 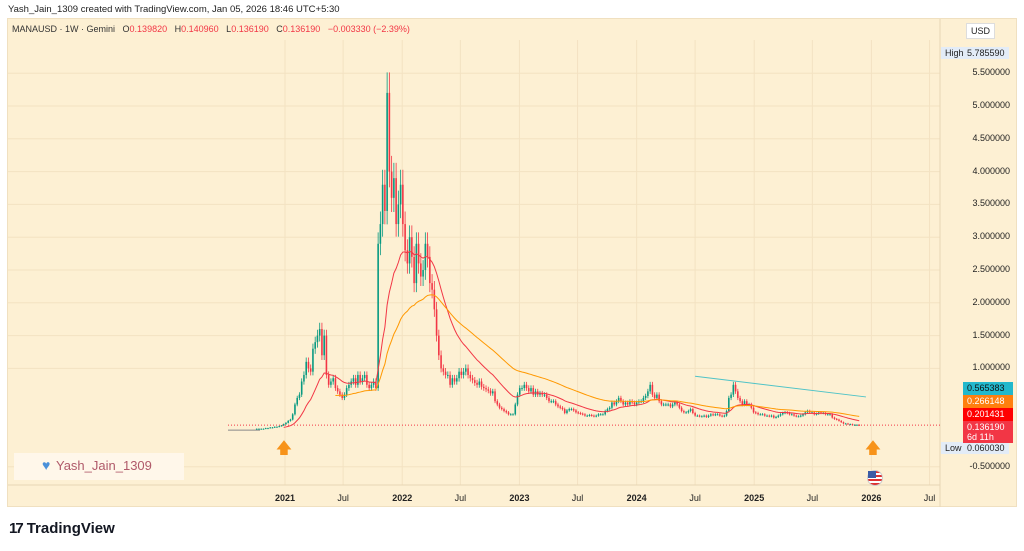 I want to click on heart-icon: ♥, so click(x=46, y=465).